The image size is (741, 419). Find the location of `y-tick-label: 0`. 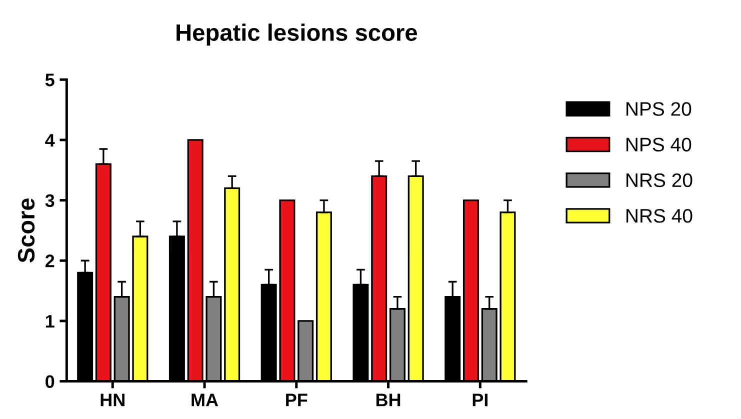

y-tick-label: 0 is located at coordinates (50, 381).